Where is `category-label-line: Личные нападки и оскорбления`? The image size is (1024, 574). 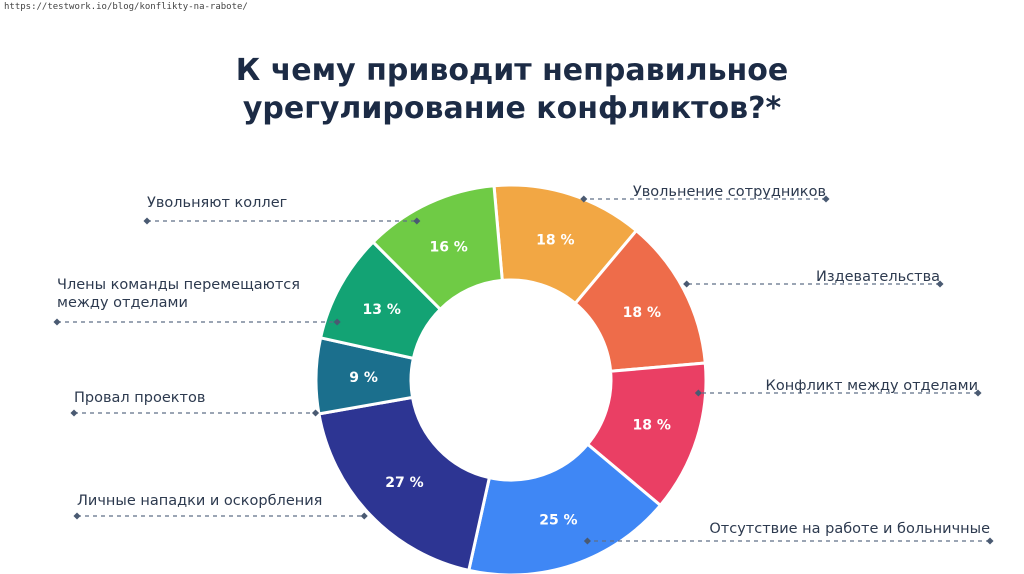
category-label-line: Личные нападки и оскорбления is located at coordinates (200, 501).